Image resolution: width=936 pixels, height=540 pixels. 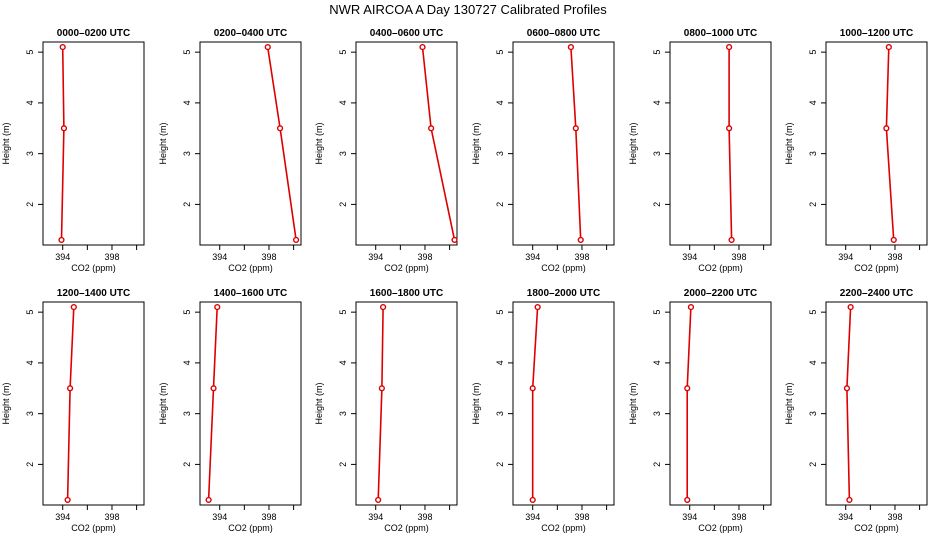 I want to click on panel-title: 1400–1600 UTC, so click(x=250, y=293).